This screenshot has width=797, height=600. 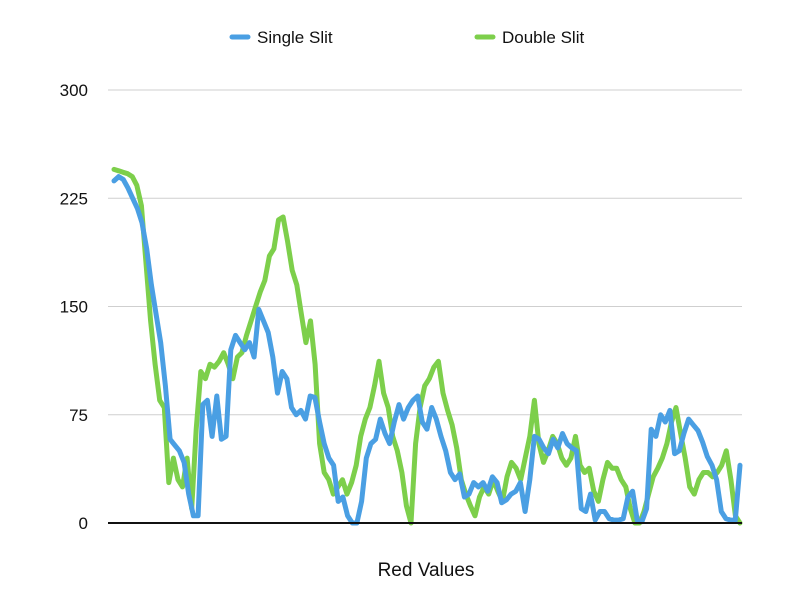 What do you see at coordinates (295, 37) in the screenshot?
I see `legend-label-single-slit: Single Slit` at bounding box center [295, 37].